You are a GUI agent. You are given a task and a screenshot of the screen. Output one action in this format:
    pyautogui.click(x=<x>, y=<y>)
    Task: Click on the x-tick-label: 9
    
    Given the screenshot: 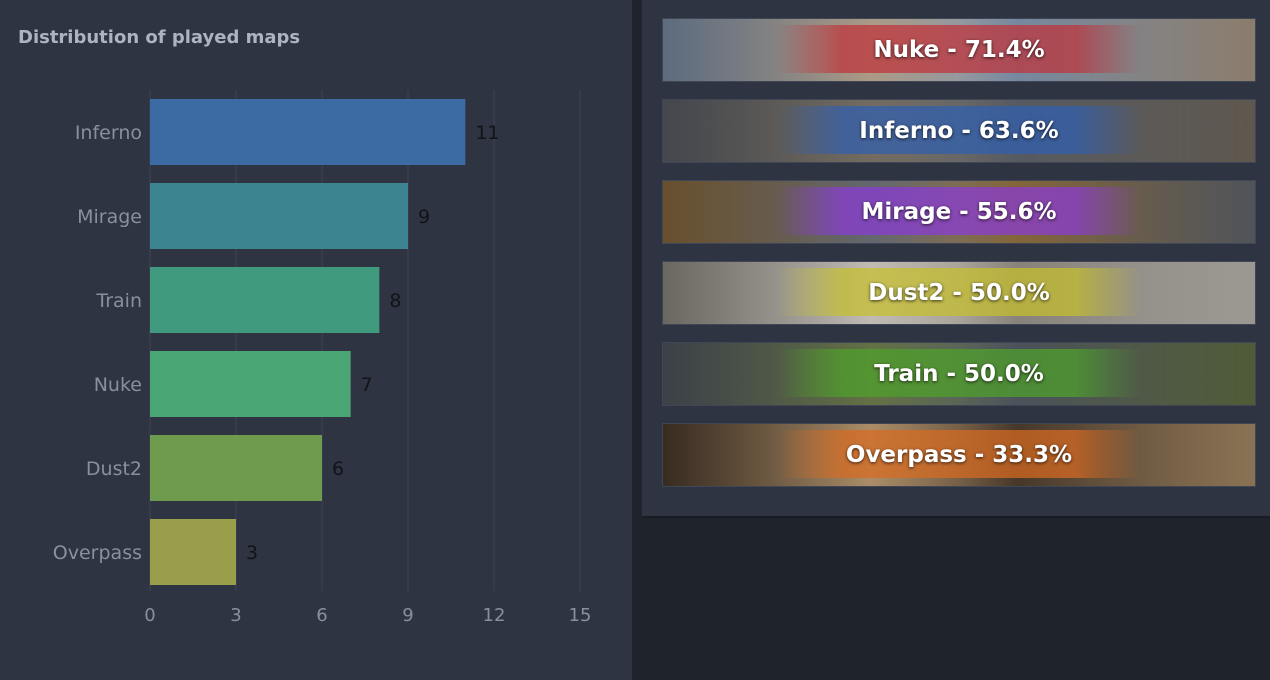 What is the action you would take?
    pyautogui.click(x=407, y=615)
    